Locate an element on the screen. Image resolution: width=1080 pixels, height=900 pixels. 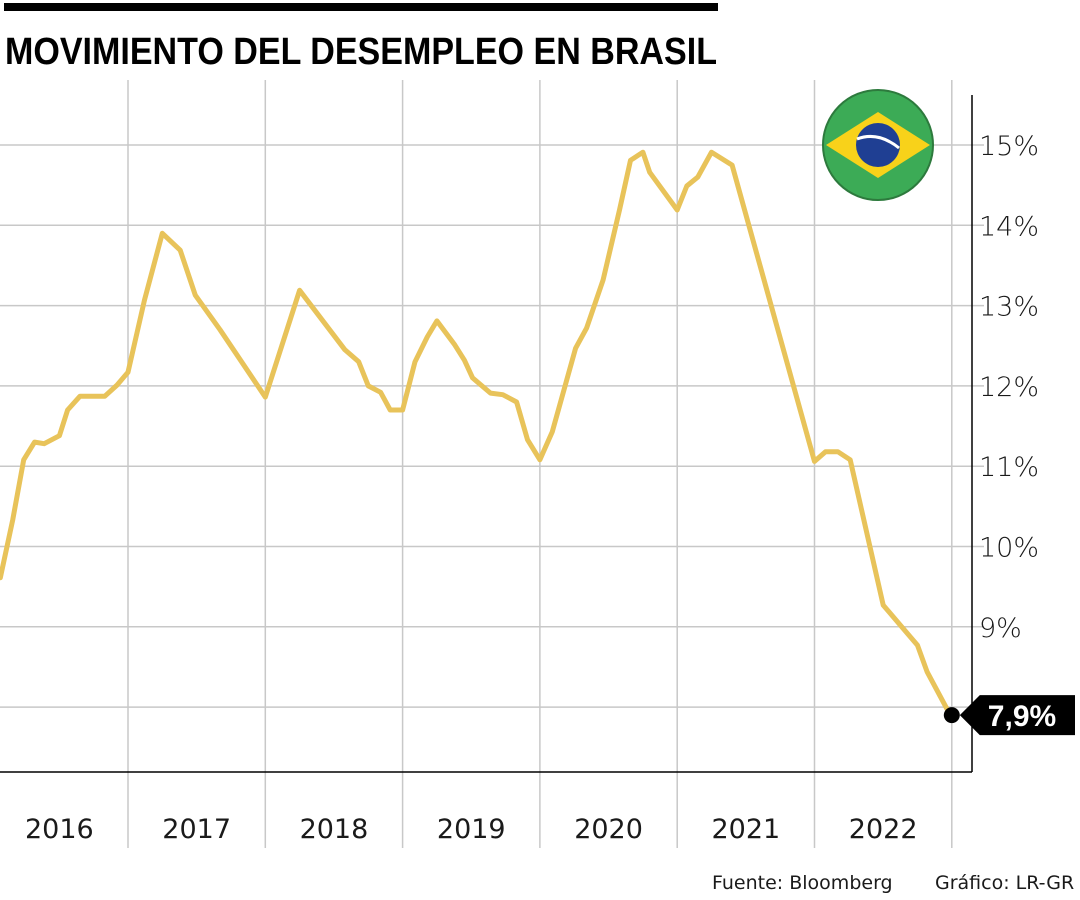
callout-box is located at coordinates (1017, 715).